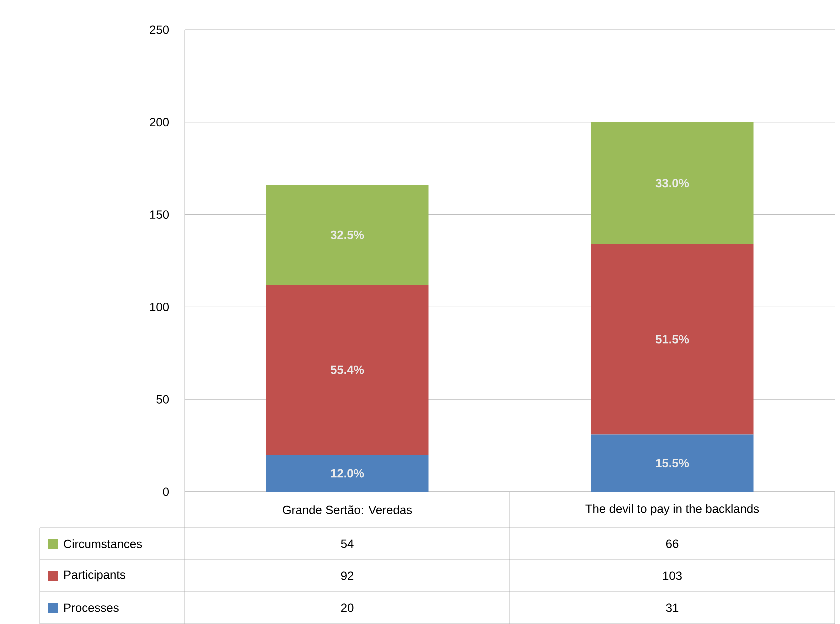  I want to click on data-label: 92, so click(347, 576).